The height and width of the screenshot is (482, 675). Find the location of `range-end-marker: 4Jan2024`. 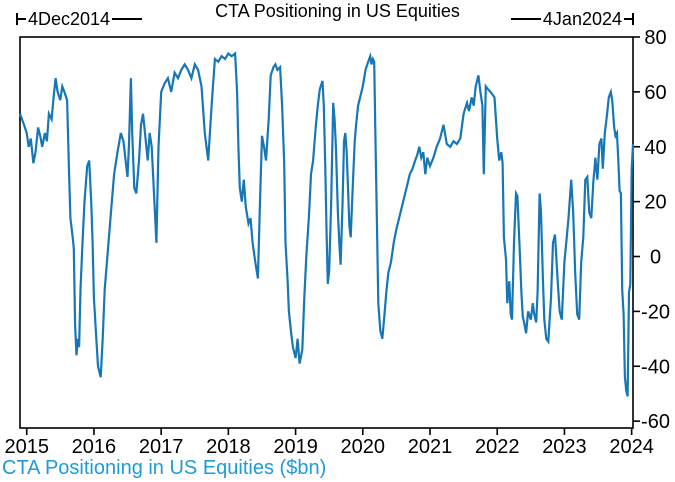

range-end-marker: 4Jan2024 is located at coordinates (572, 19).